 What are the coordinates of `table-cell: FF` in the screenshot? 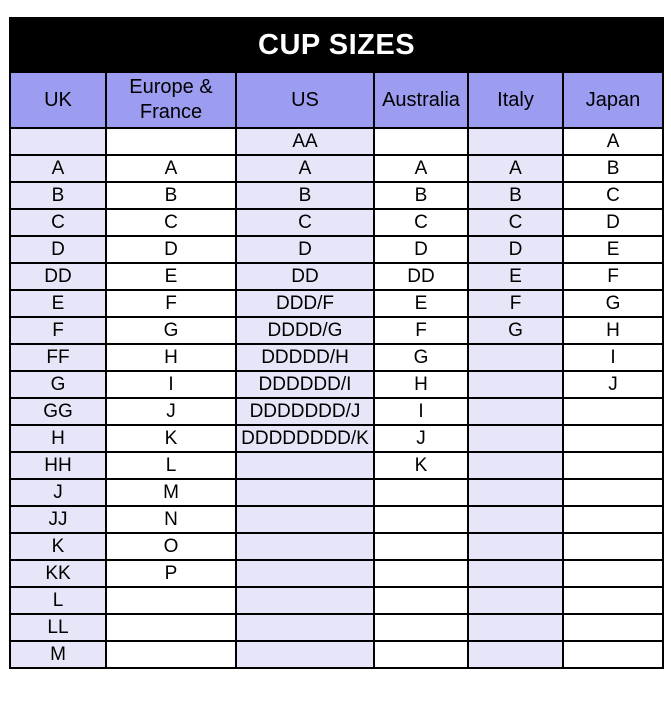 It's located at (58, 357).